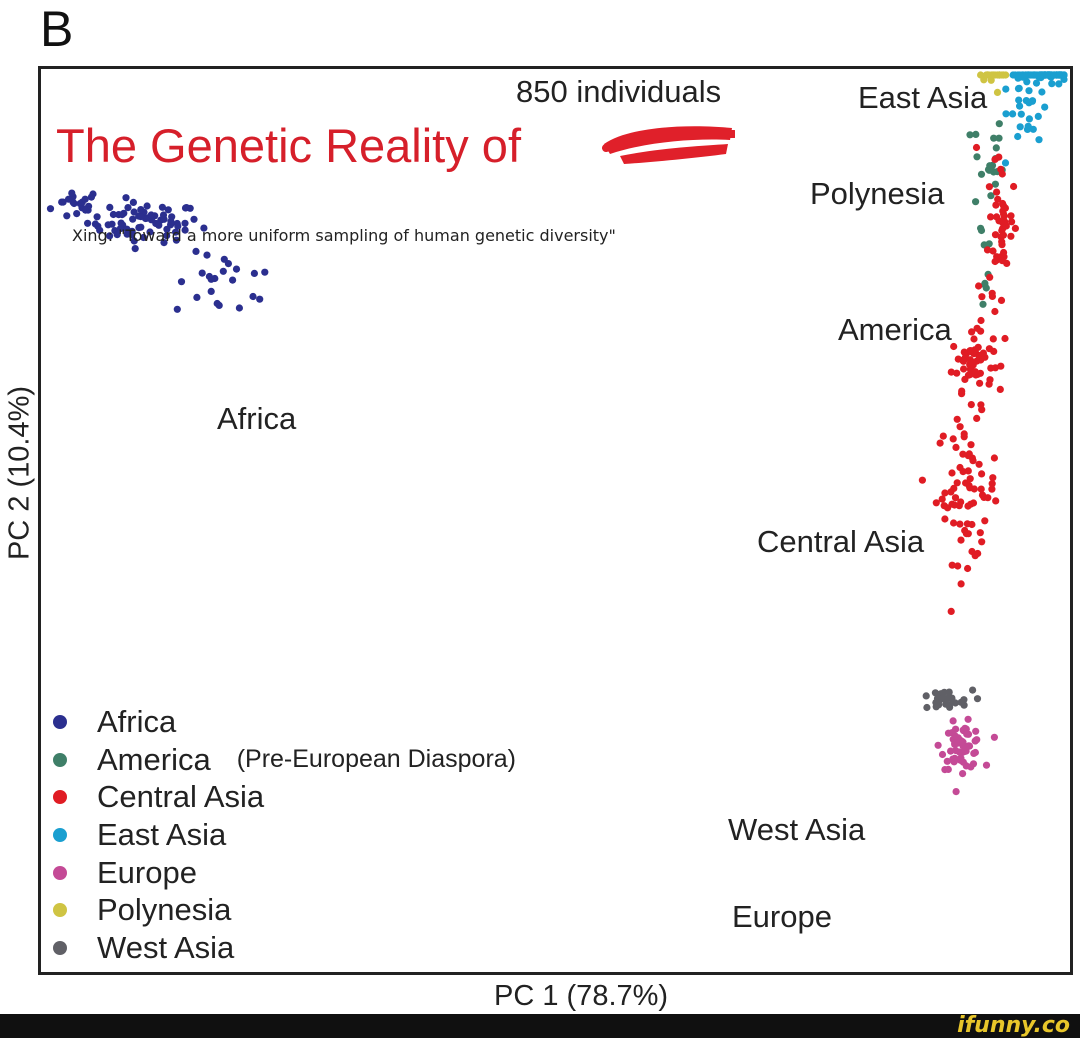 The height and width of the screenshot is (1038, 1080). I want to click on legend-label: East Asia, so click(162, 834).